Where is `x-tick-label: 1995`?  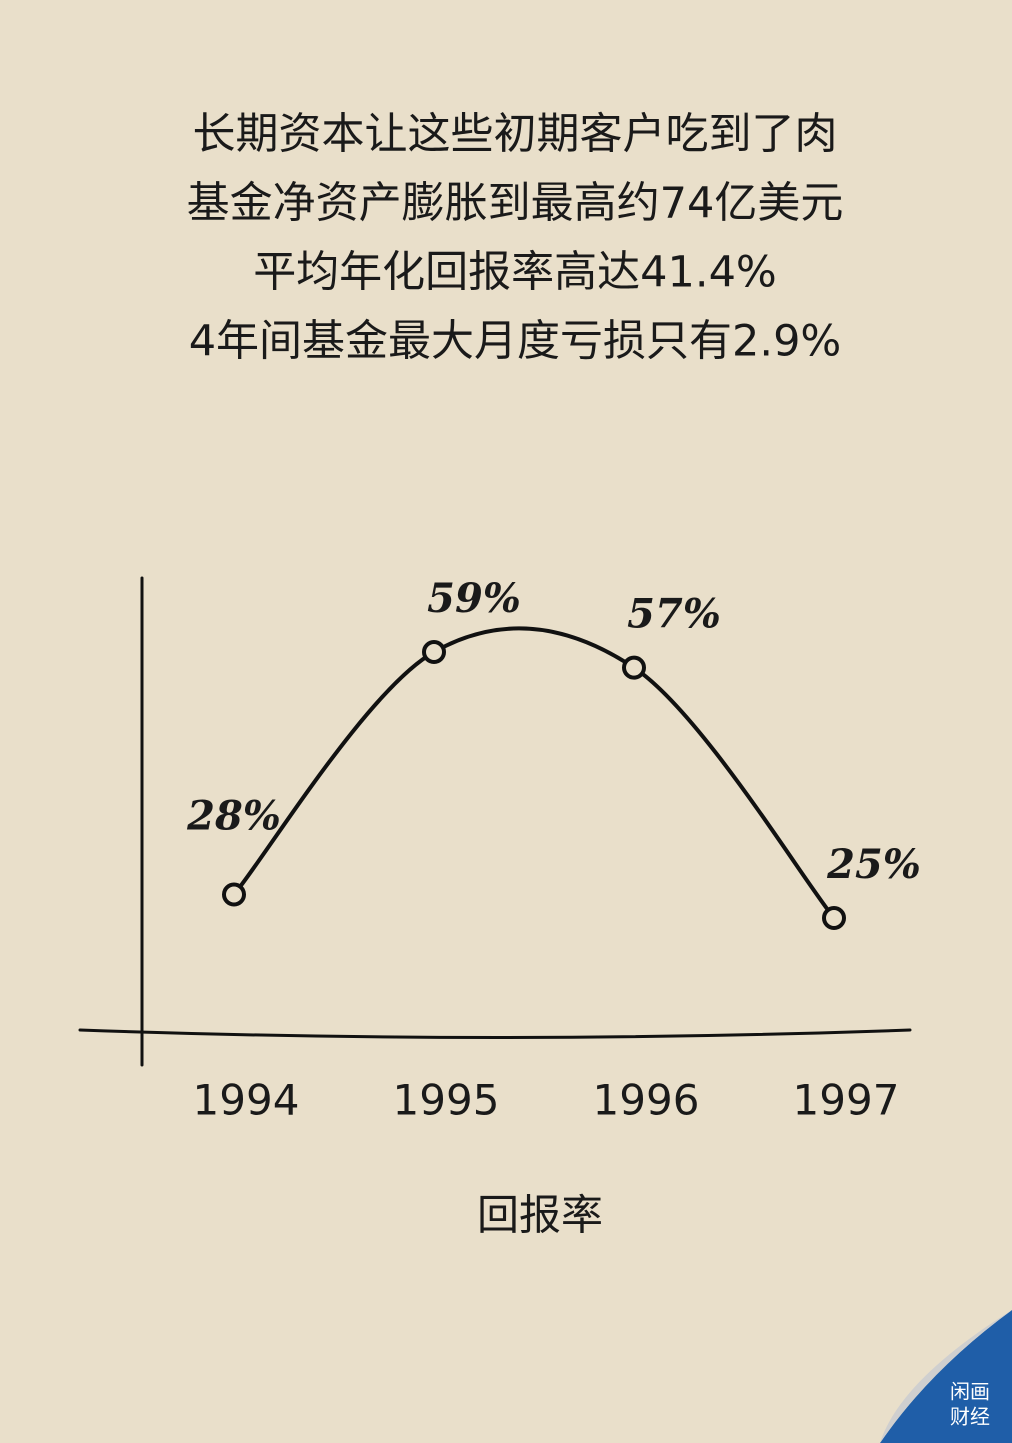 x-tick-label: 1995 is located at coordinates (446, 1100).